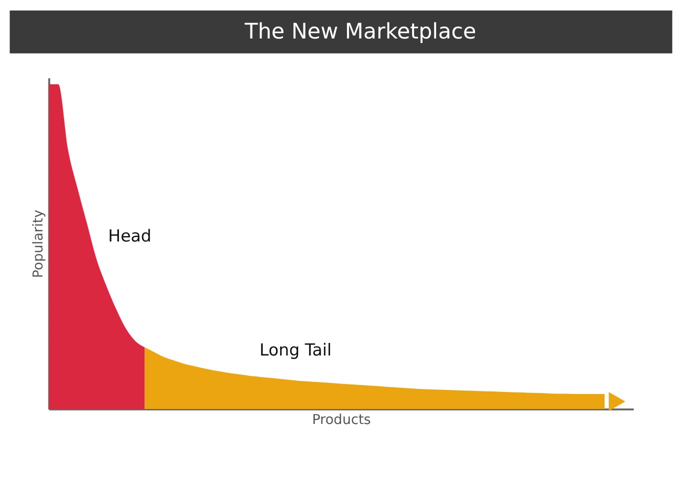  I want to click on chart-title: The New Marketplace, so click(360, 32).